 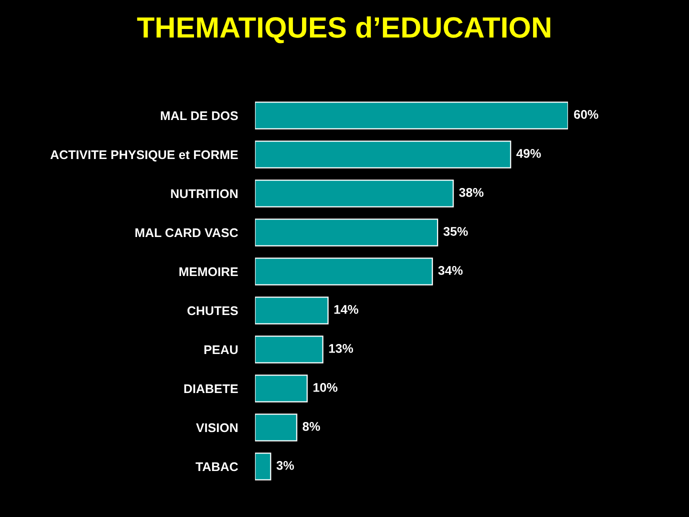 What do you see at coordinates (450, 270) in the screenshot?
I see `data-label: 34%` at bounding box center [450, 270].